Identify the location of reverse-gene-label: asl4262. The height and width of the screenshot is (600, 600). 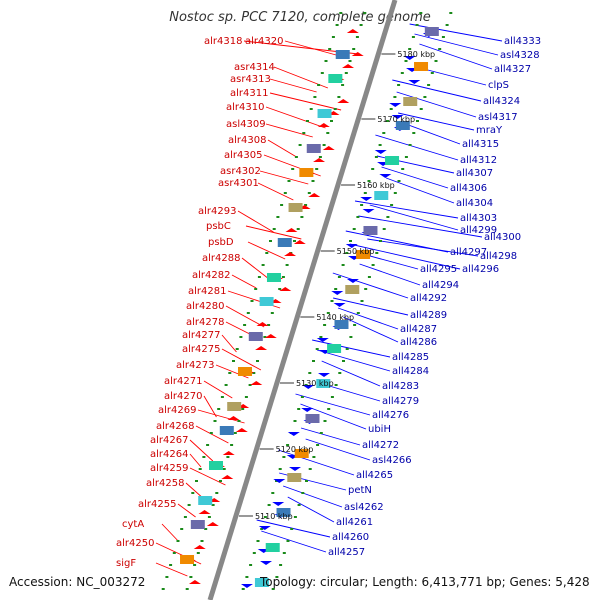
(364, 507).